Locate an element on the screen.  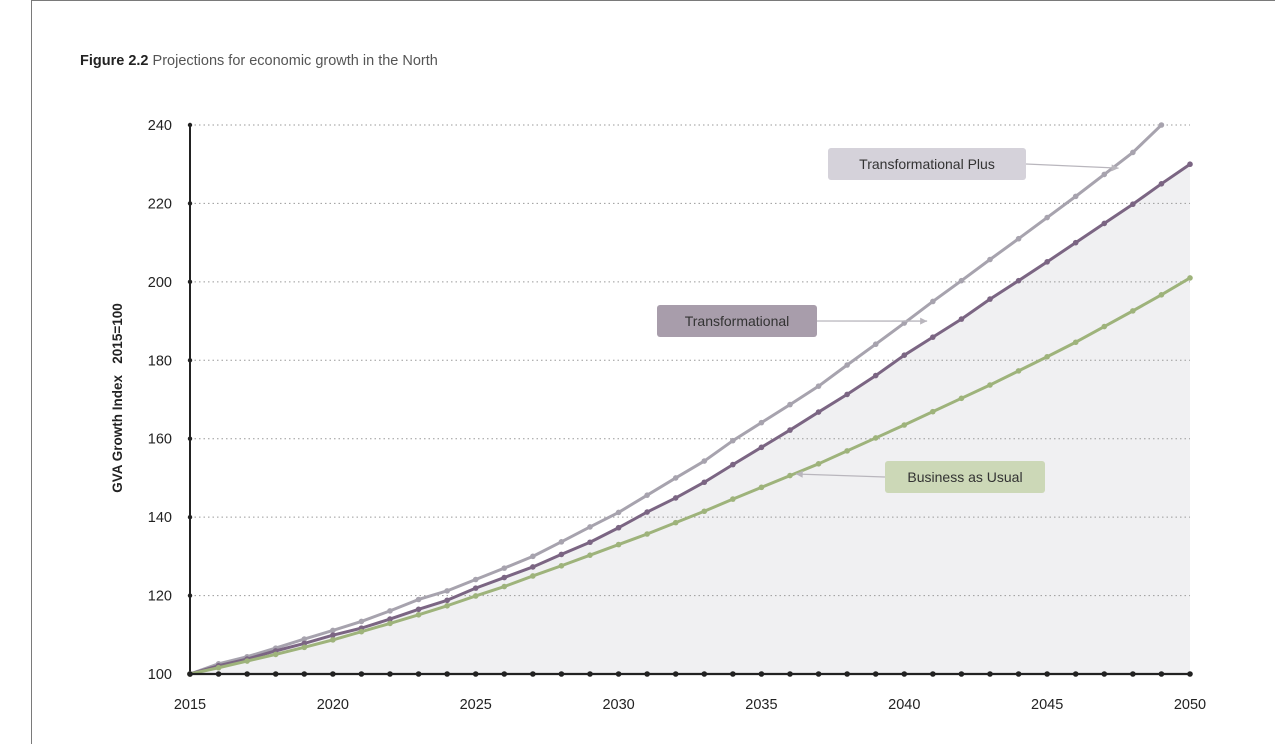
annotation-box-transformational-plus is located at coordinates (927, 164).